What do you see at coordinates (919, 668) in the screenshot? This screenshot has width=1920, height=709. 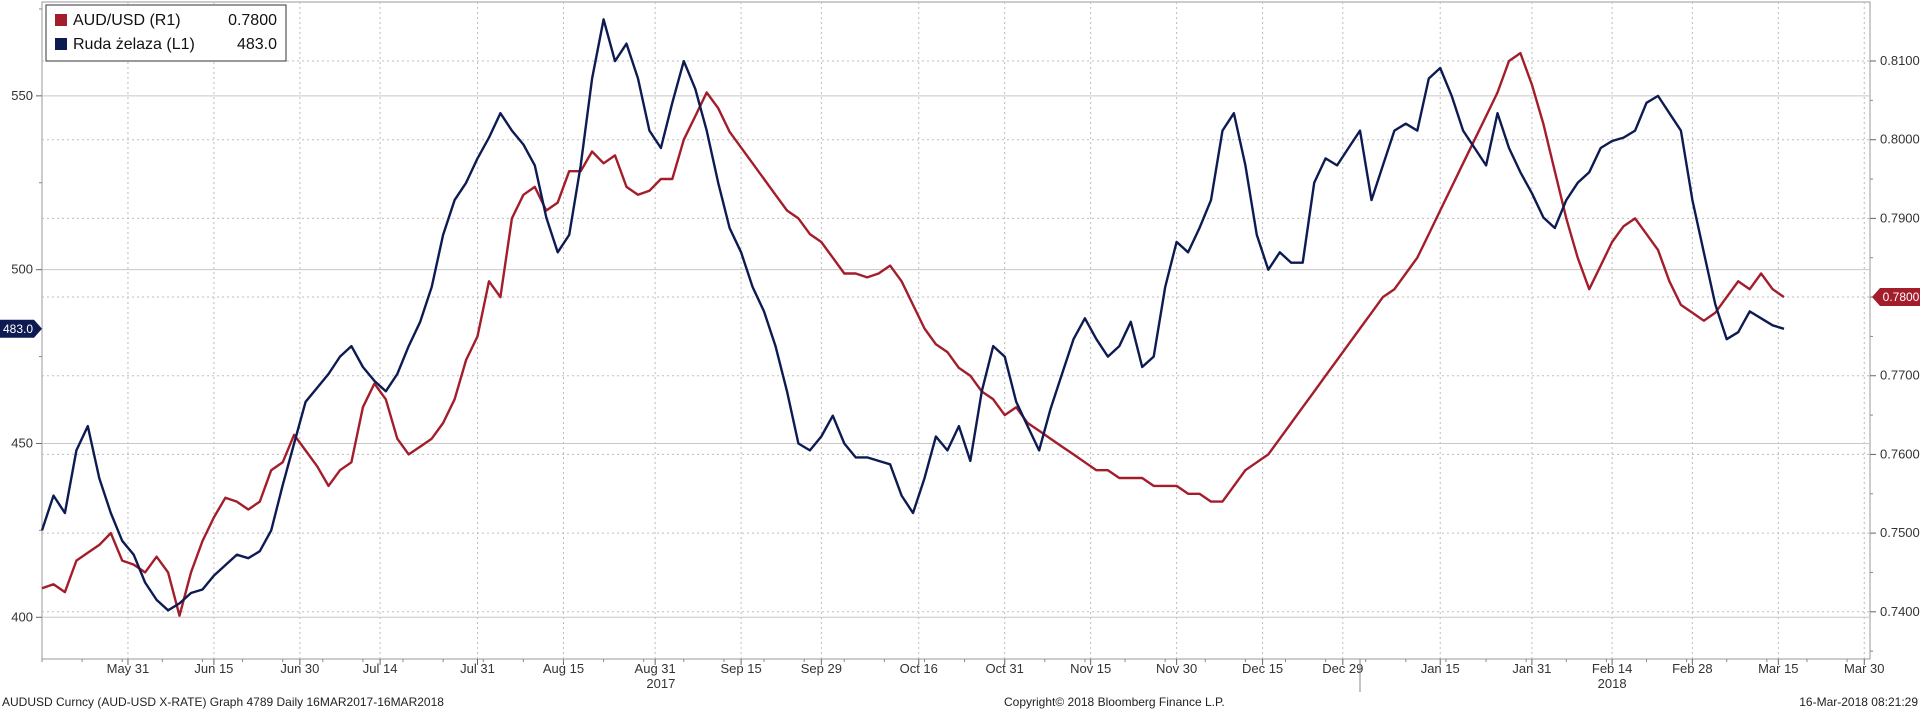 I see `x-tick-label: Oct 16` at bounding box center [919, 668].